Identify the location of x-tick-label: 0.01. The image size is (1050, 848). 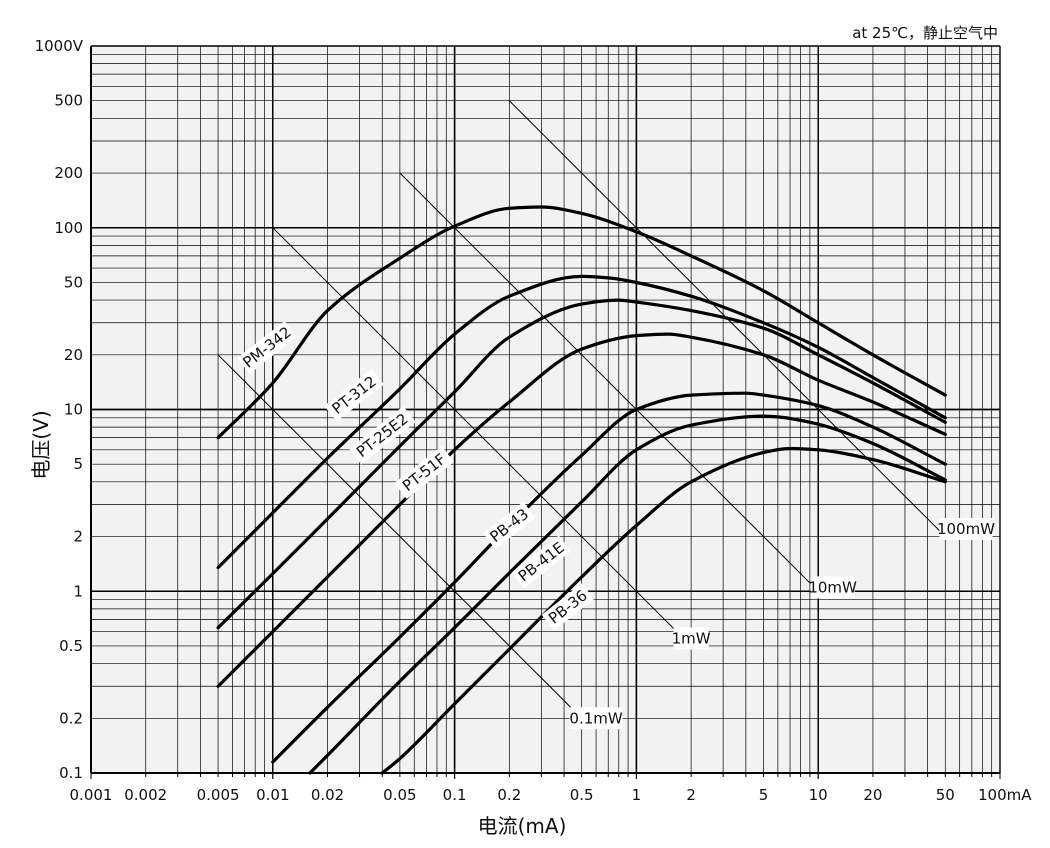
(272, 795).